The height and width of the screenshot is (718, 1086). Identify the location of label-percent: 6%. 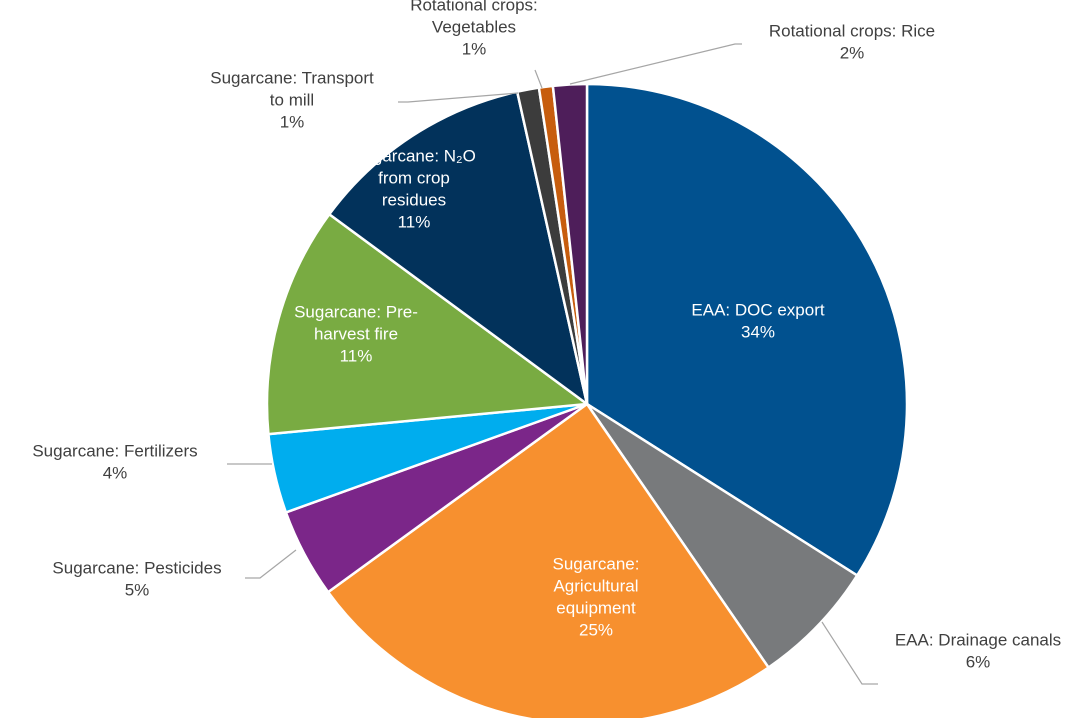
(978, 661).